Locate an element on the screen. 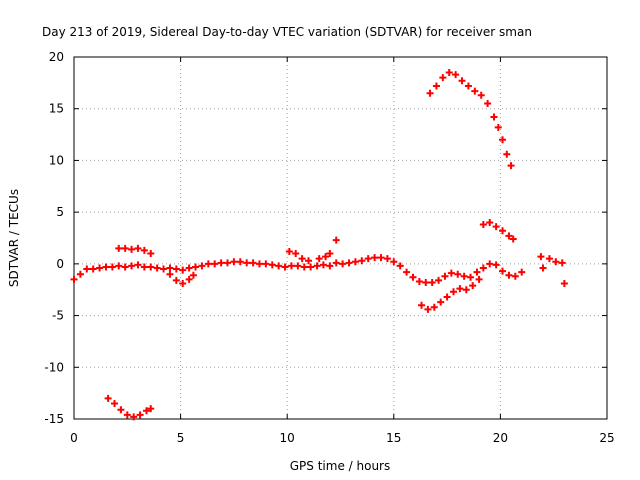 The height and width of the screenshot is (480, 640). x-tick-label: 5 is located at coordinates (181, 438).